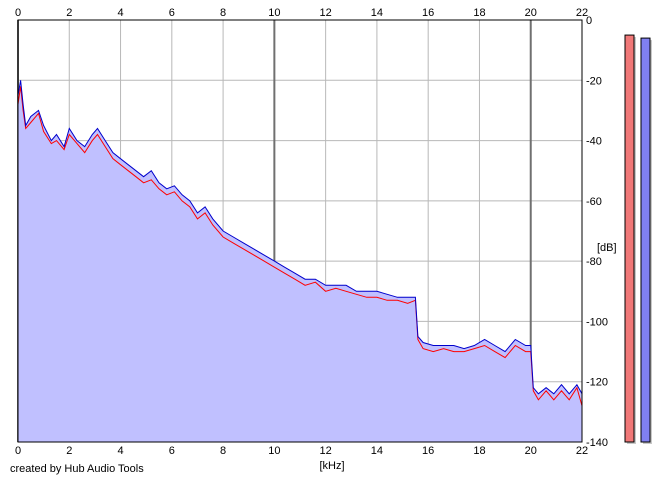 This screenshot has height=482, width=664. What do you see at coordinates (594, 142) in the screenshot?
I see `y-tick-label: -40` at bounding box center [594, 142].